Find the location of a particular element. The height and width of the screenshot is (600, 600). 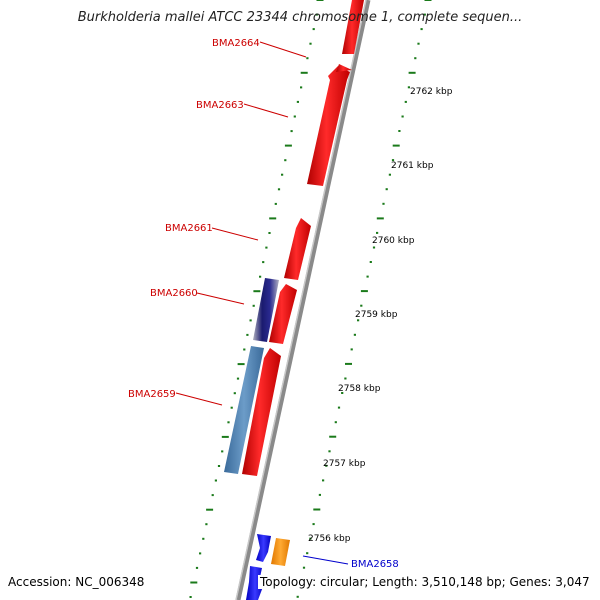

gene-bma2660-right-arrow is located at coordinates (283, 314).